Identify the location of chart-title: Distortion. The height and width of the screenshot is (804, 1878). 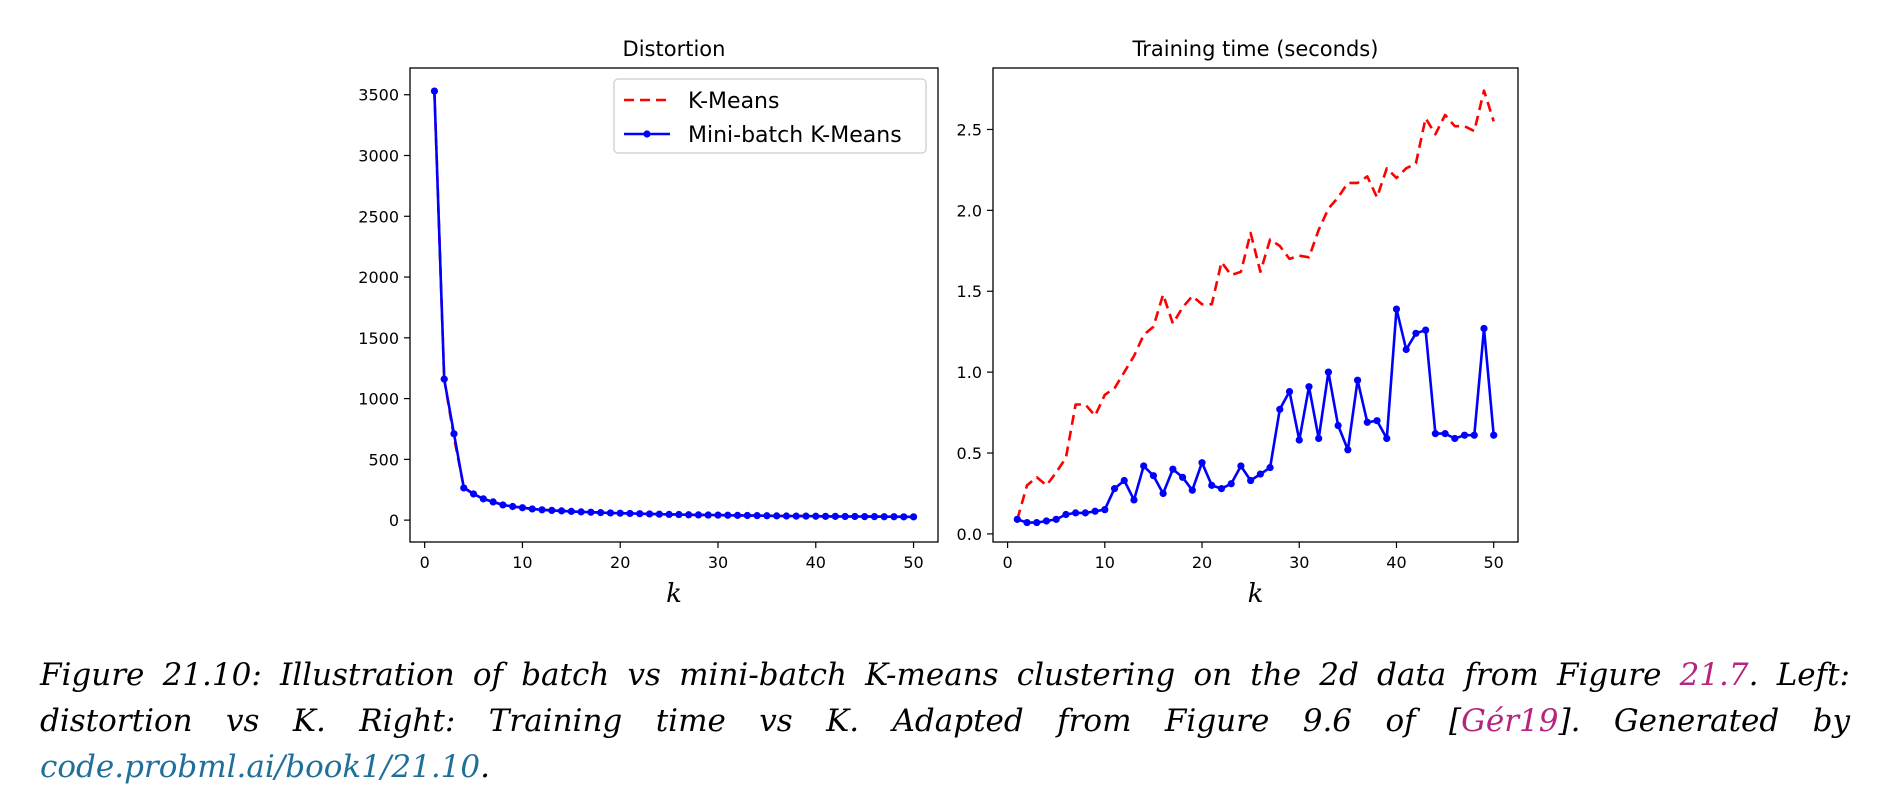
(674, 49).